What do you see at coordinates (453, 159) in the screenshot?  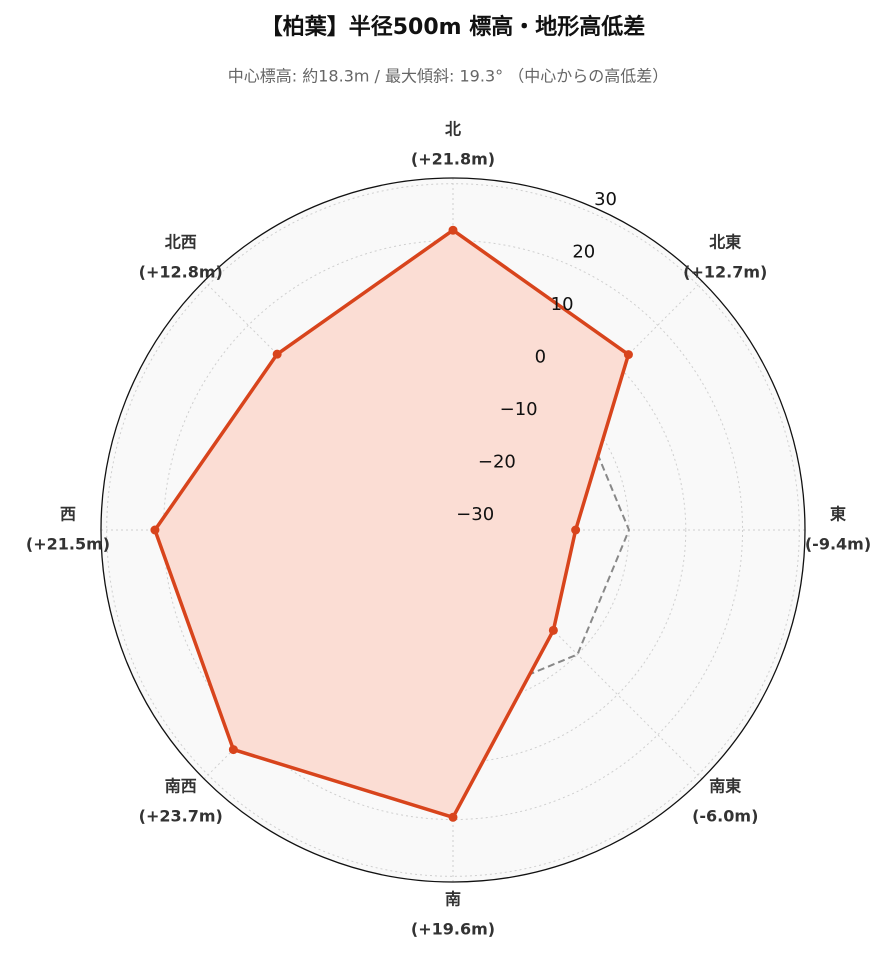 I see `value-label: (+21.8m)` at bounding box center [453, 159].